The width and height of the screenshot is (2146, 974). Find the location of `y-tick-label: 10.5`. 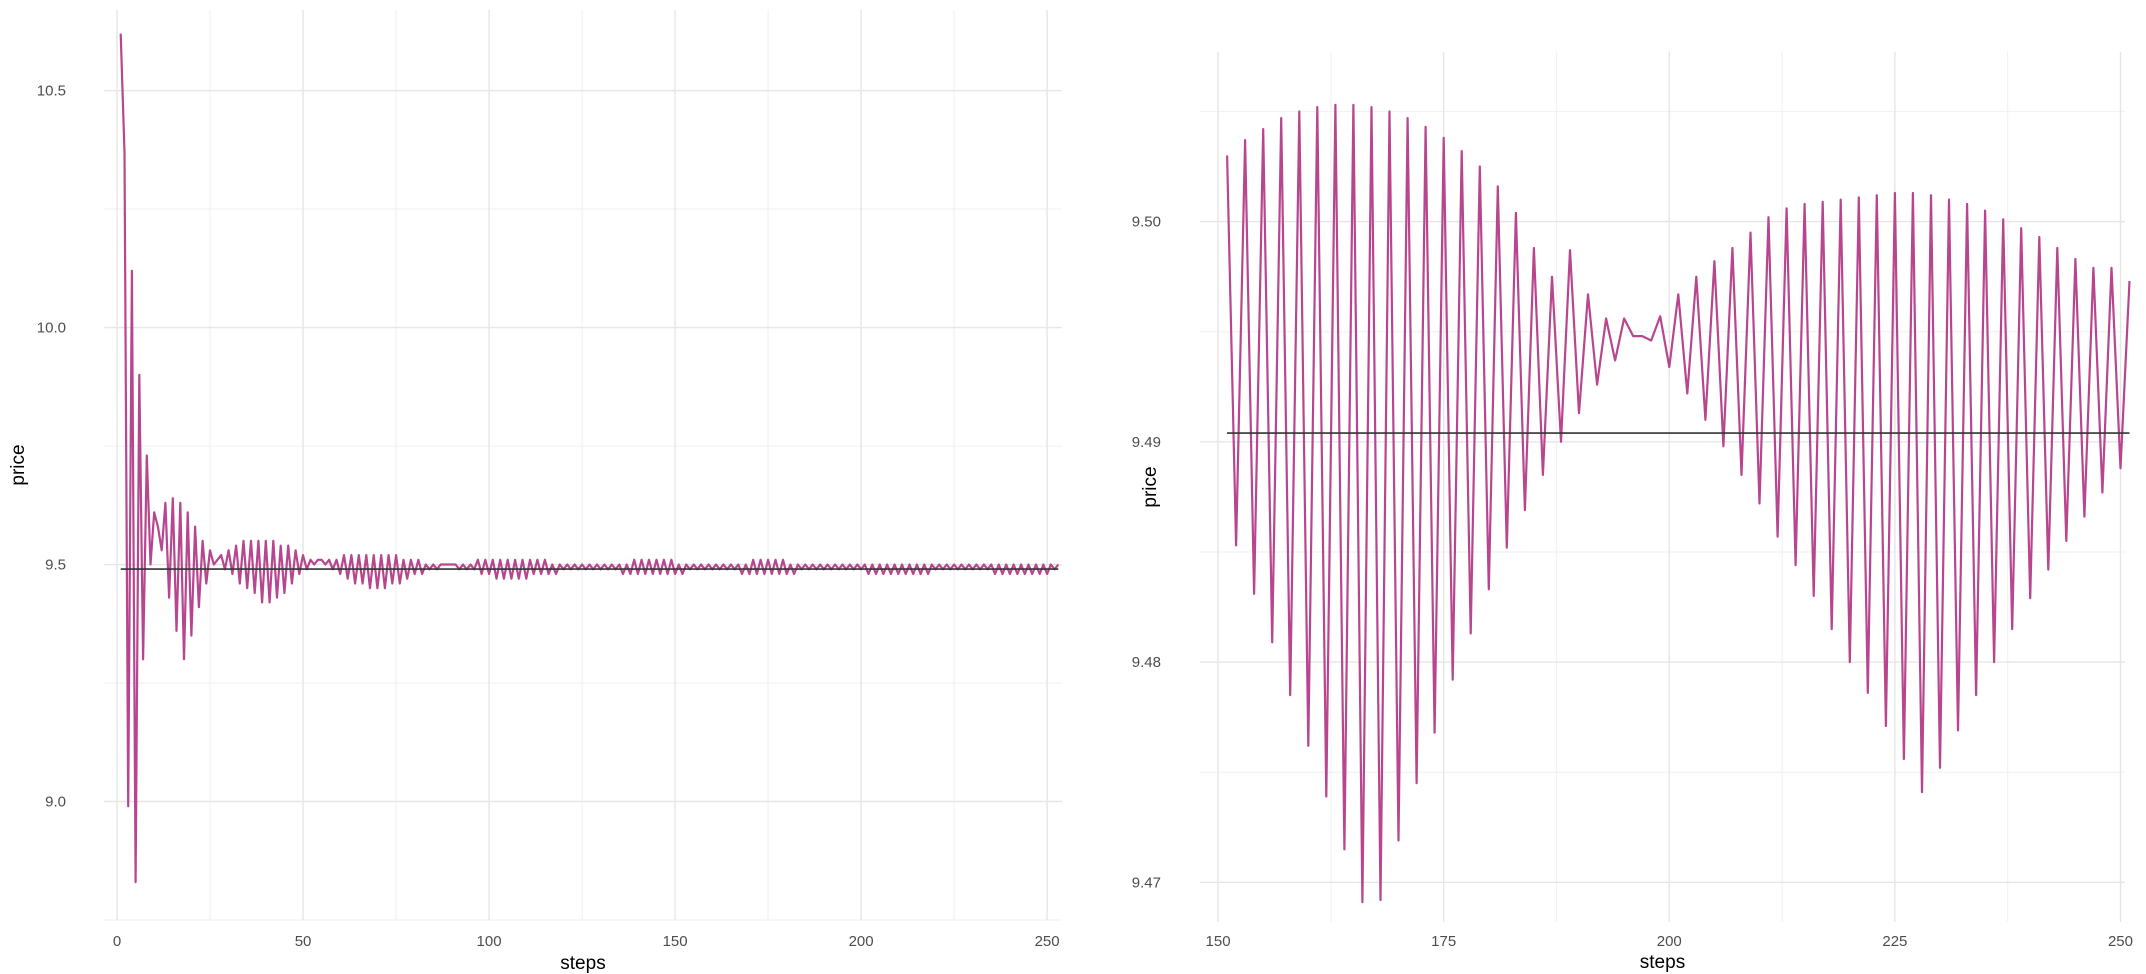

y-tick-label: 10.5 is located at coordinates (51, 91).